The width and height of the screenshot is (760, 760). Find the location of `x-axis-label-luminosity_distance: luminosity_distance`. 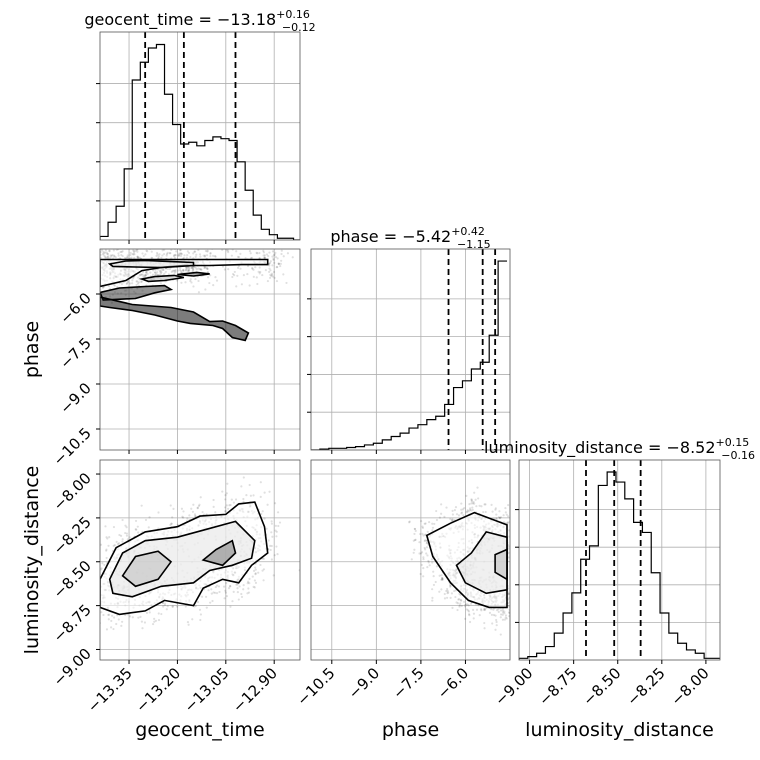

x-axis-label-luminosity_distance: luminosity_distance is located at coordinates (619, 730).